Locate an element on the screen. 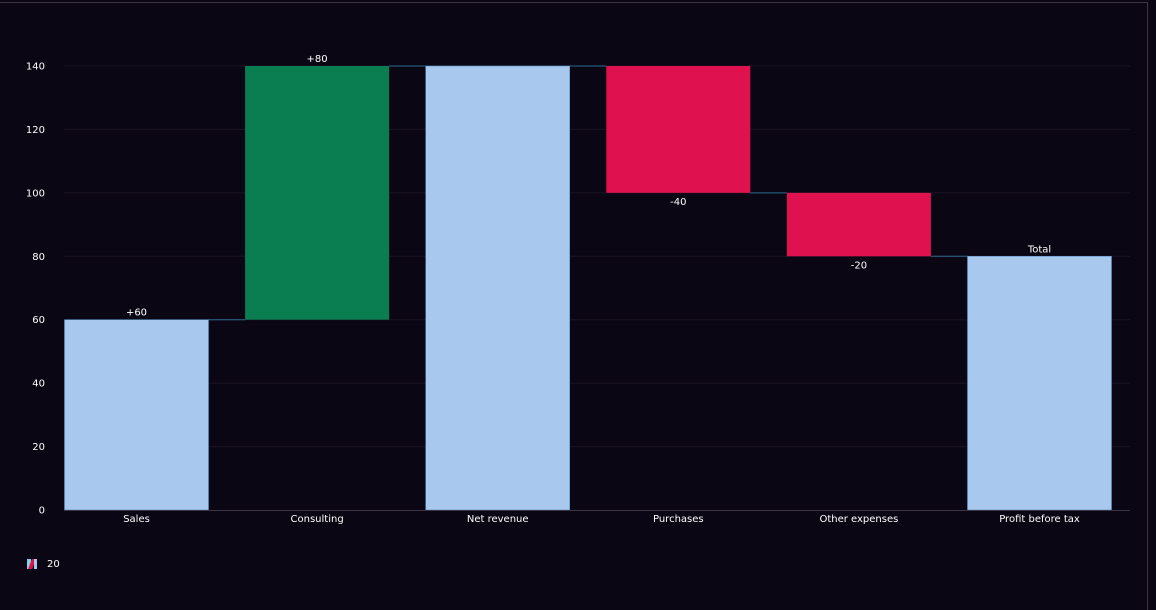 The image size is (1156, 610). bar-consulting is located at coordinates (317, 193).